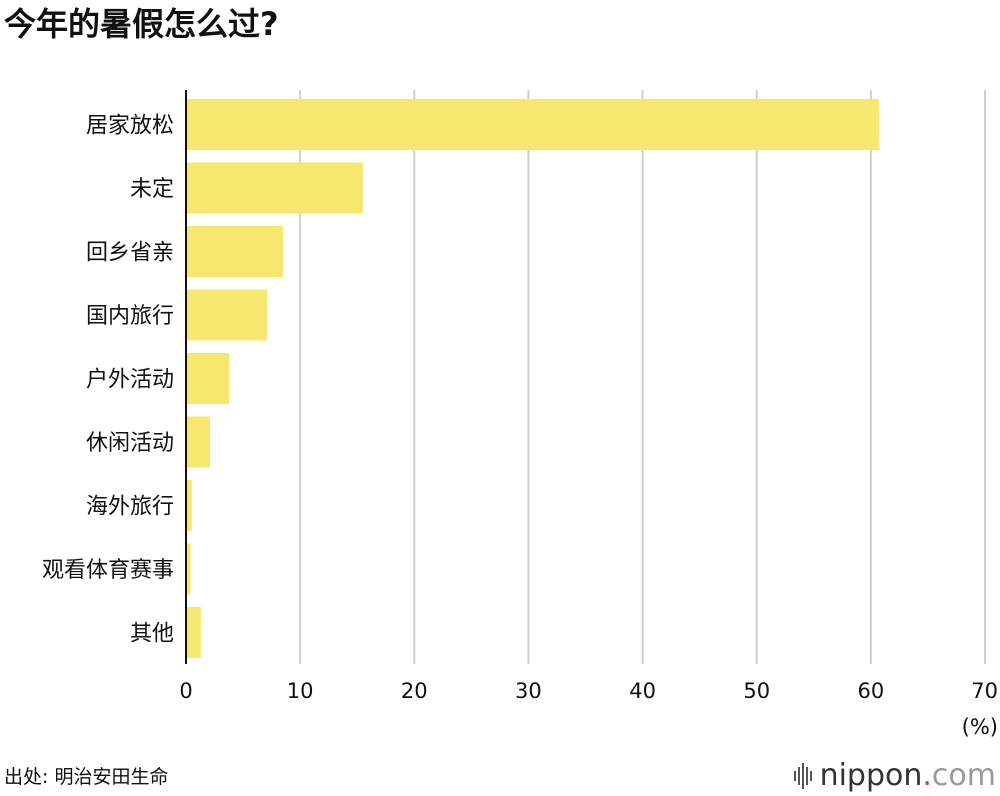 The height and width of the screenshot is (796, 1000). What do you see at coordinates (802, 776) in the screenshot?
I see `logo-mark-icon` at bounding box center [802, 776].